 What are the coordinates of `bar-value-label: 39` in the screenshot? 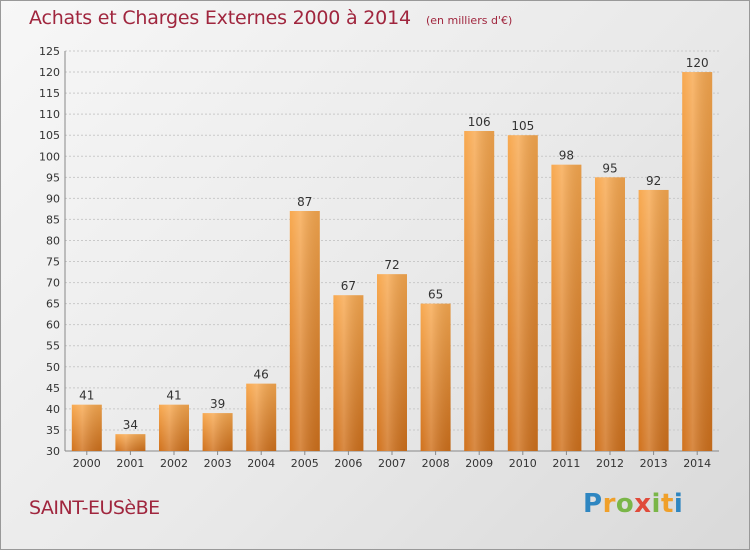 It's located at (217, 404).